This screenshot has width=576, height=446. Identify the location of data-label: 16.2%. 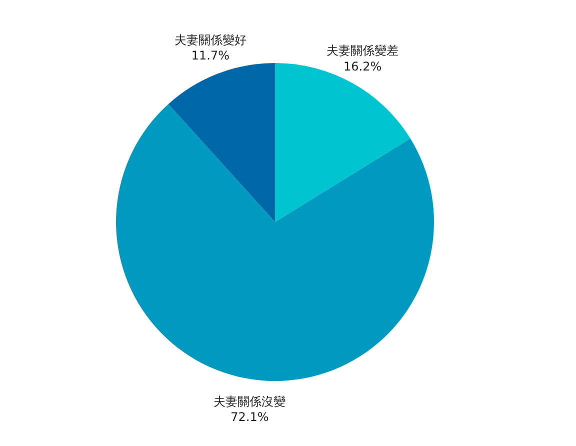
(362, 66).